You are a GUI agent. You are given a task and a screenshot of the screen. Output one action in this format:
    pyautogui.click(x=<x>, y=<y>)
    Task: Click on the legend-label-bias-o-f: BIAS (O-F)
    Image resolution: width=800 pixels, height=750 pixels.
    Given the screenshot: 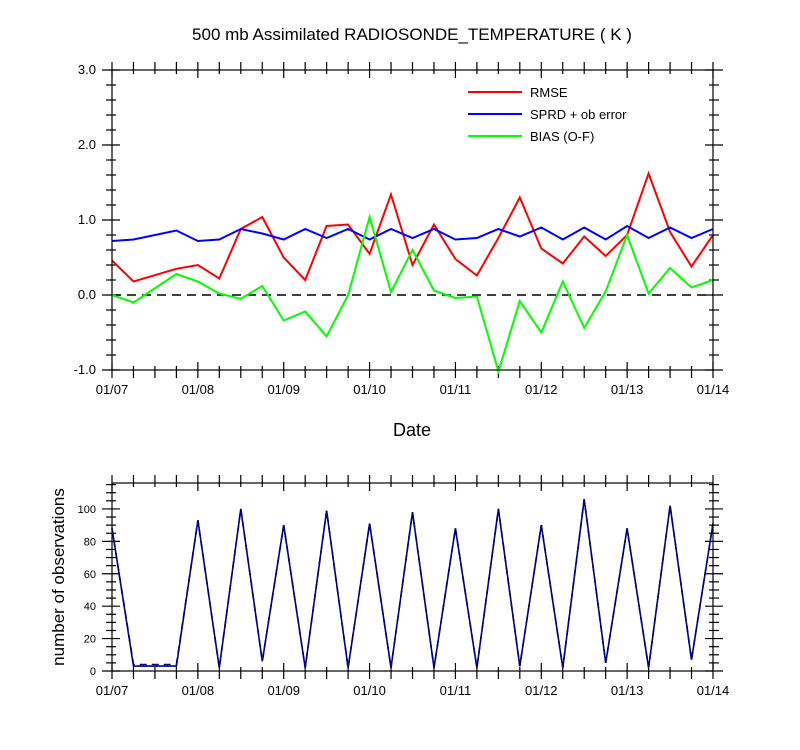 What is the action you would take?
    pyautogui.click(x=562, y=136)
    